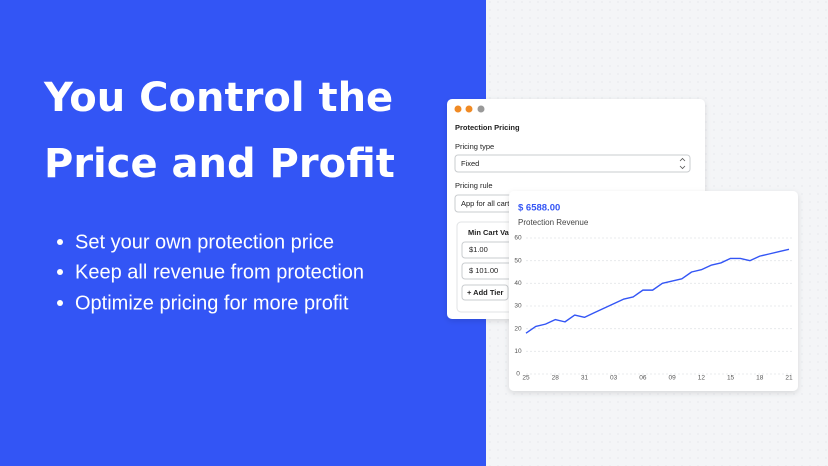  I want to click on y-tick-label: 20, so click(518, 328).